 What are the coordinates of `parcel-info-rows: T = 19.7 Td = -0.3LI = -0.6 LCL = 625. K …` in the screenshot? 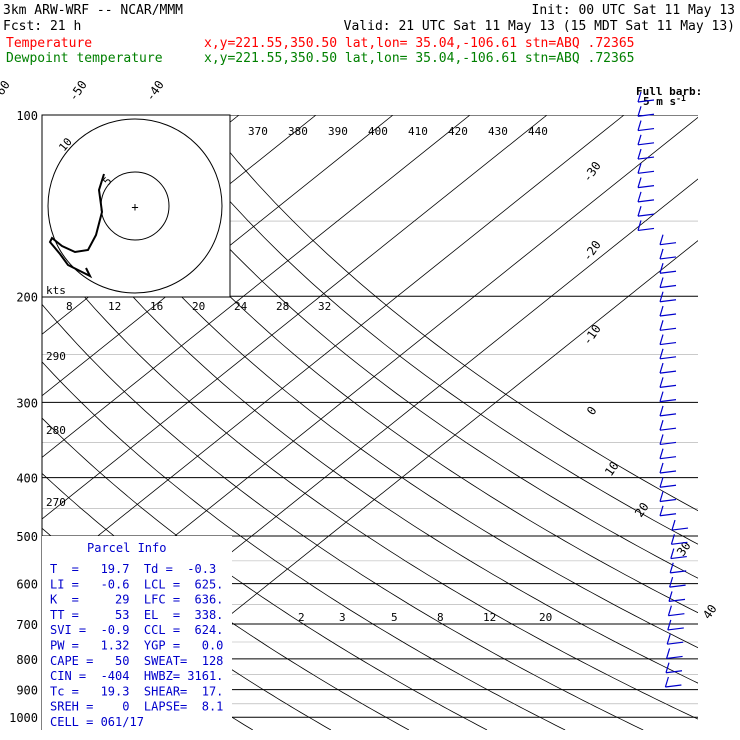 It's located at (136, 645).